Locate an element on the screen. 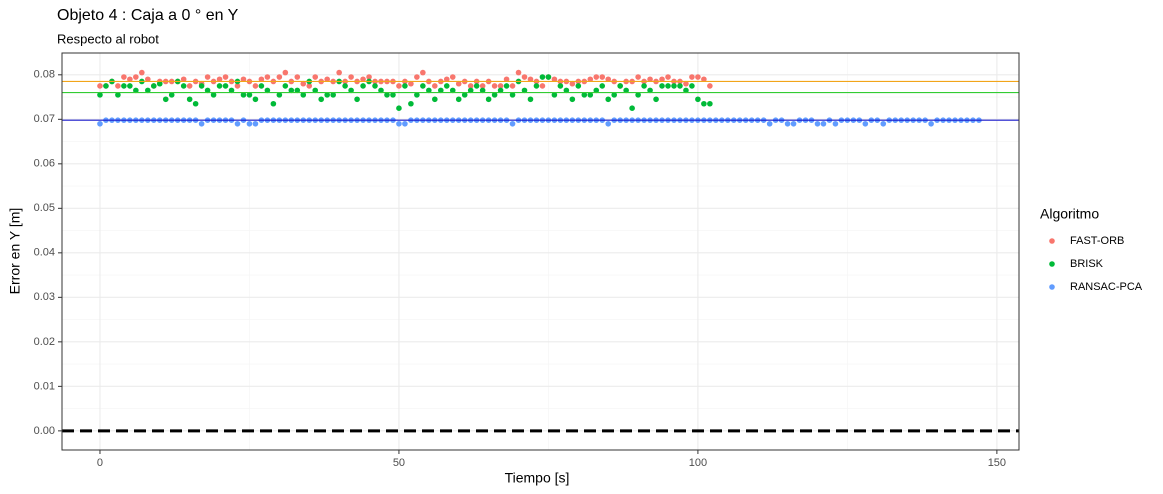 The width and height of the screenshot is (1163, 494). x-tick-label: 100 is located at coordinates (698, 463).